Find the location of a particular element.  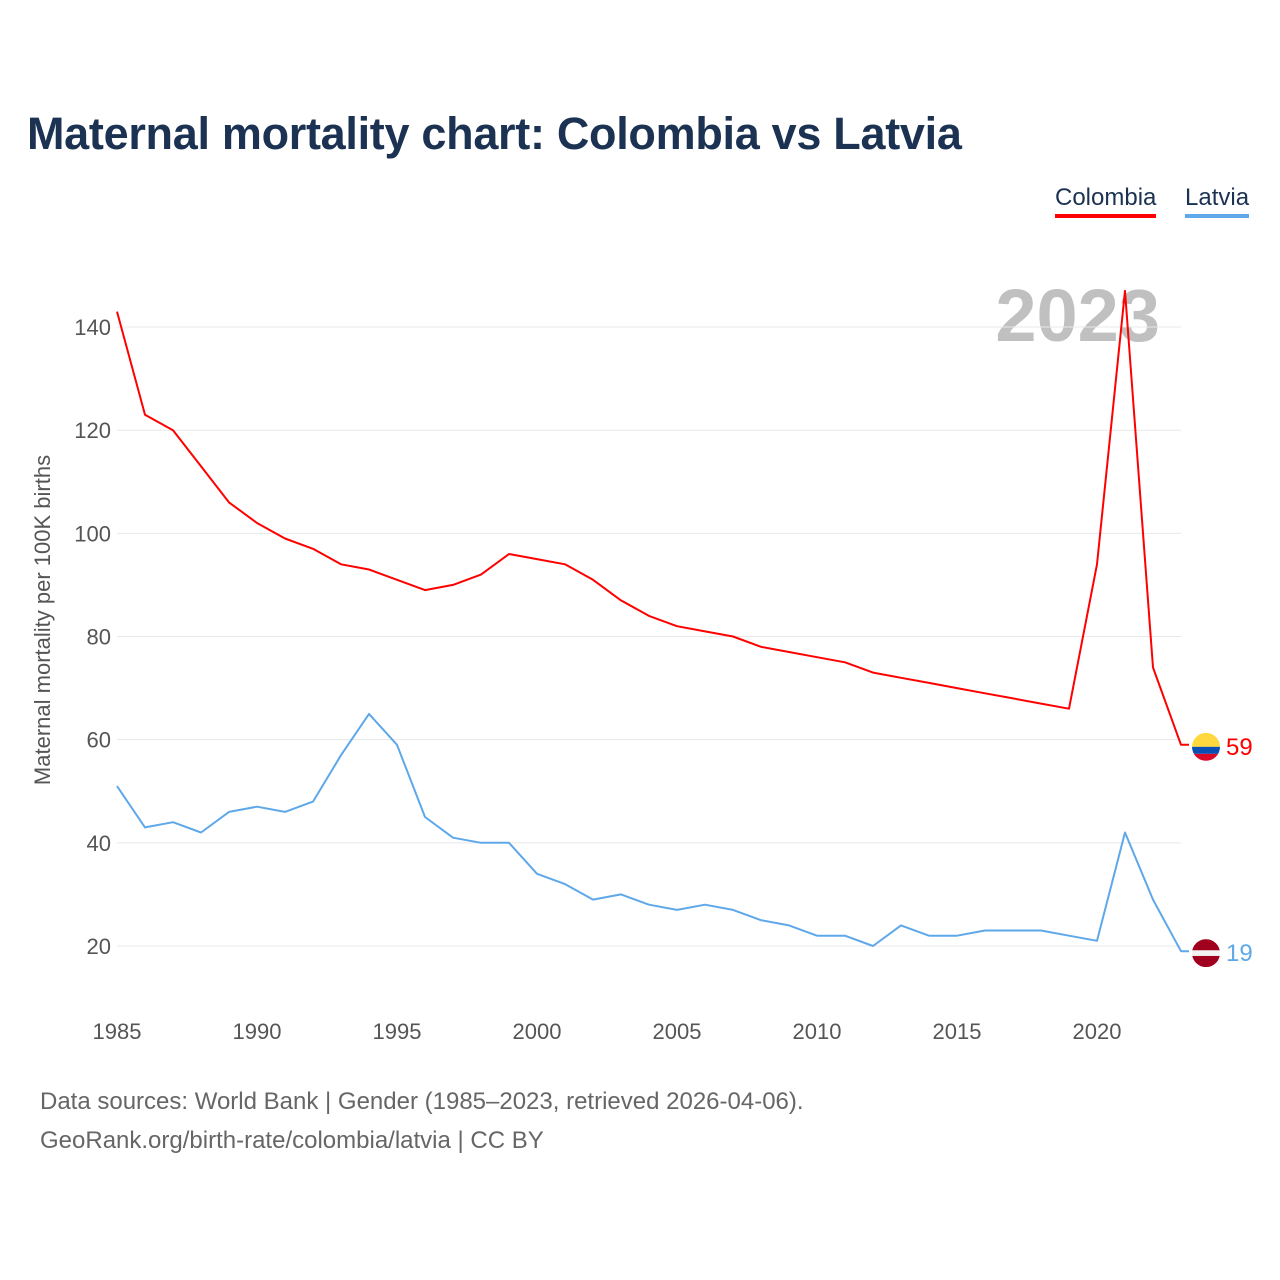

y-tick-label: 80 is located at coordinates (99, 637).